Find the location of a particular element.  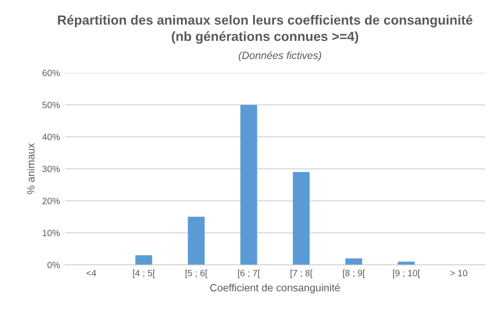

x-tick-label: [8 ; 9[ is located at coordinates (354, 274).